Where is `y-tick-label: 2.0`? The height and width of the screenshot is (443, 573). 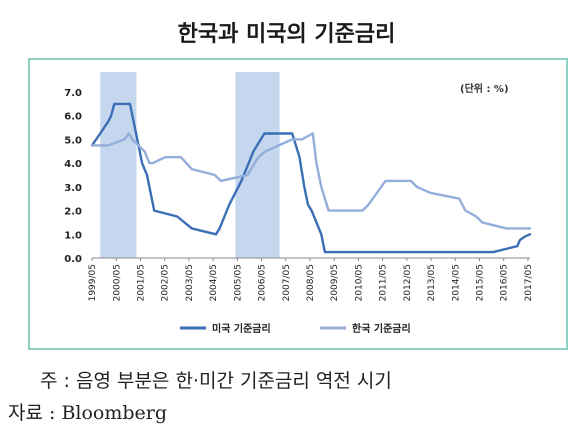
y-tick-label: 2.0 is located at coordinates (73, 212).